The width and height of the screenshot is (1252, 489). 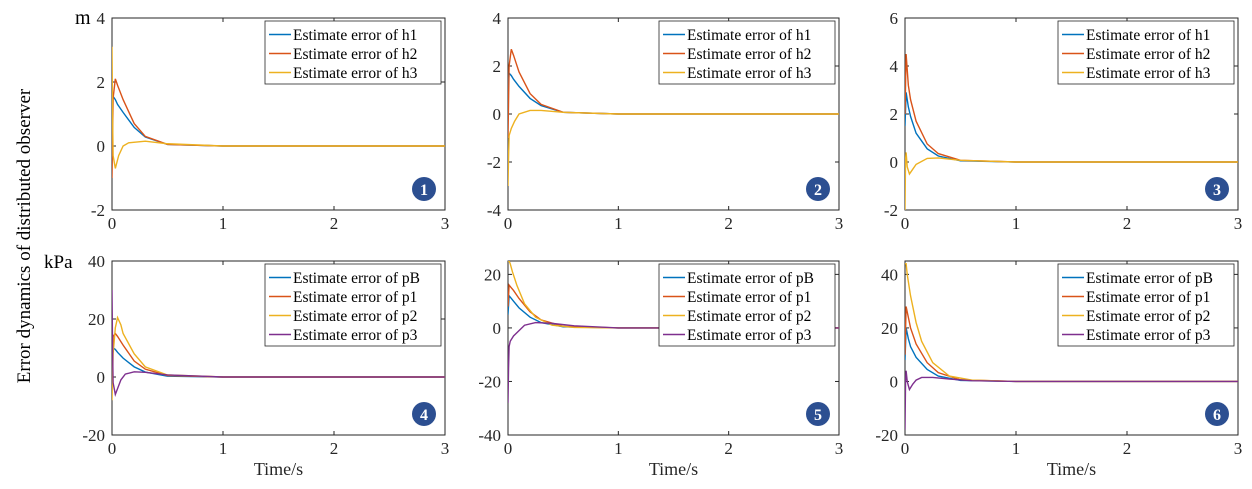 What do you see at coordinates (83, 18) in the screenshot?
I see `unit-top-label: m` at bounding box center [83, 18].